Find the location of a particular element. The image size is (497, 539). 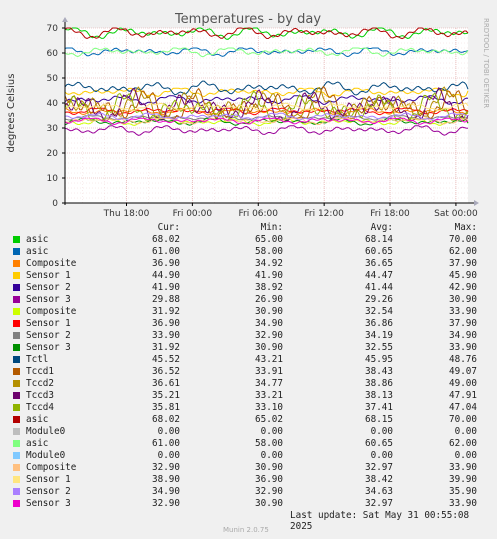

header-avg: Avg: is located at coordinates (381, 227).